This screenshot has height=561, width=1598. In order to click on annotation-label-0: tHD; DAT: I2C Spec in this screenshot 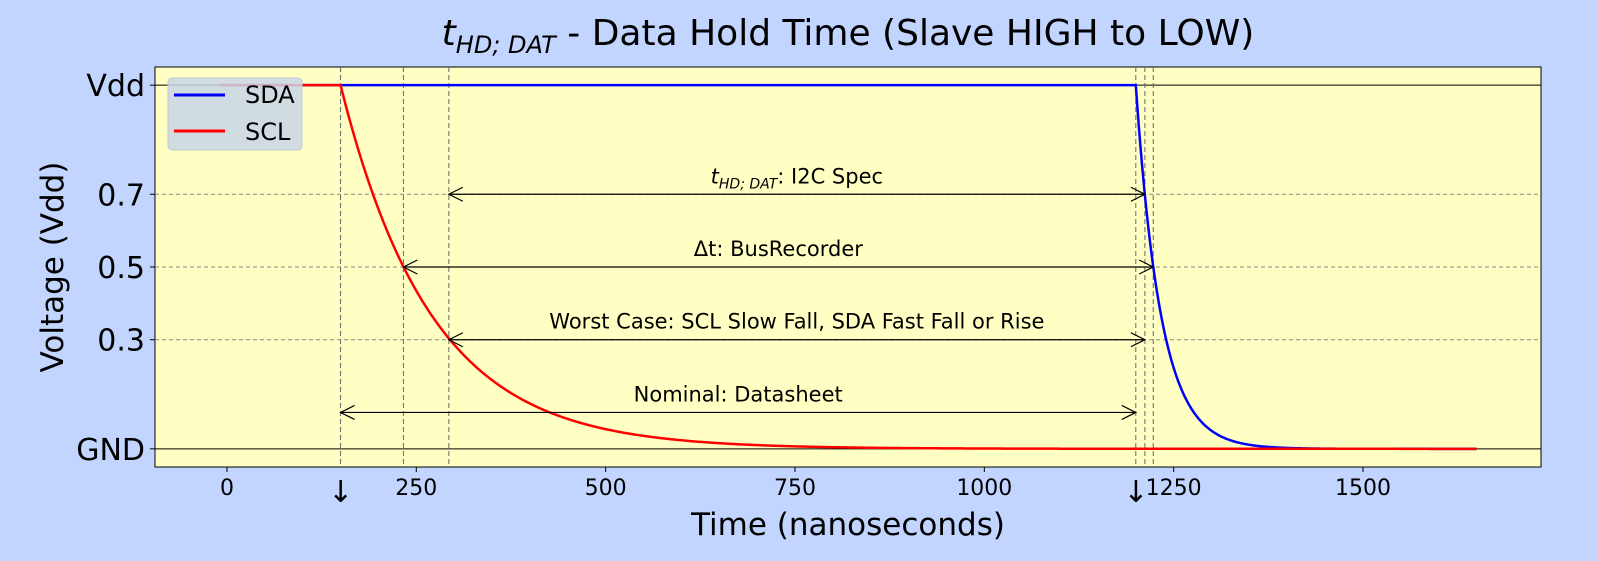, I will do `click(797, 178)`.